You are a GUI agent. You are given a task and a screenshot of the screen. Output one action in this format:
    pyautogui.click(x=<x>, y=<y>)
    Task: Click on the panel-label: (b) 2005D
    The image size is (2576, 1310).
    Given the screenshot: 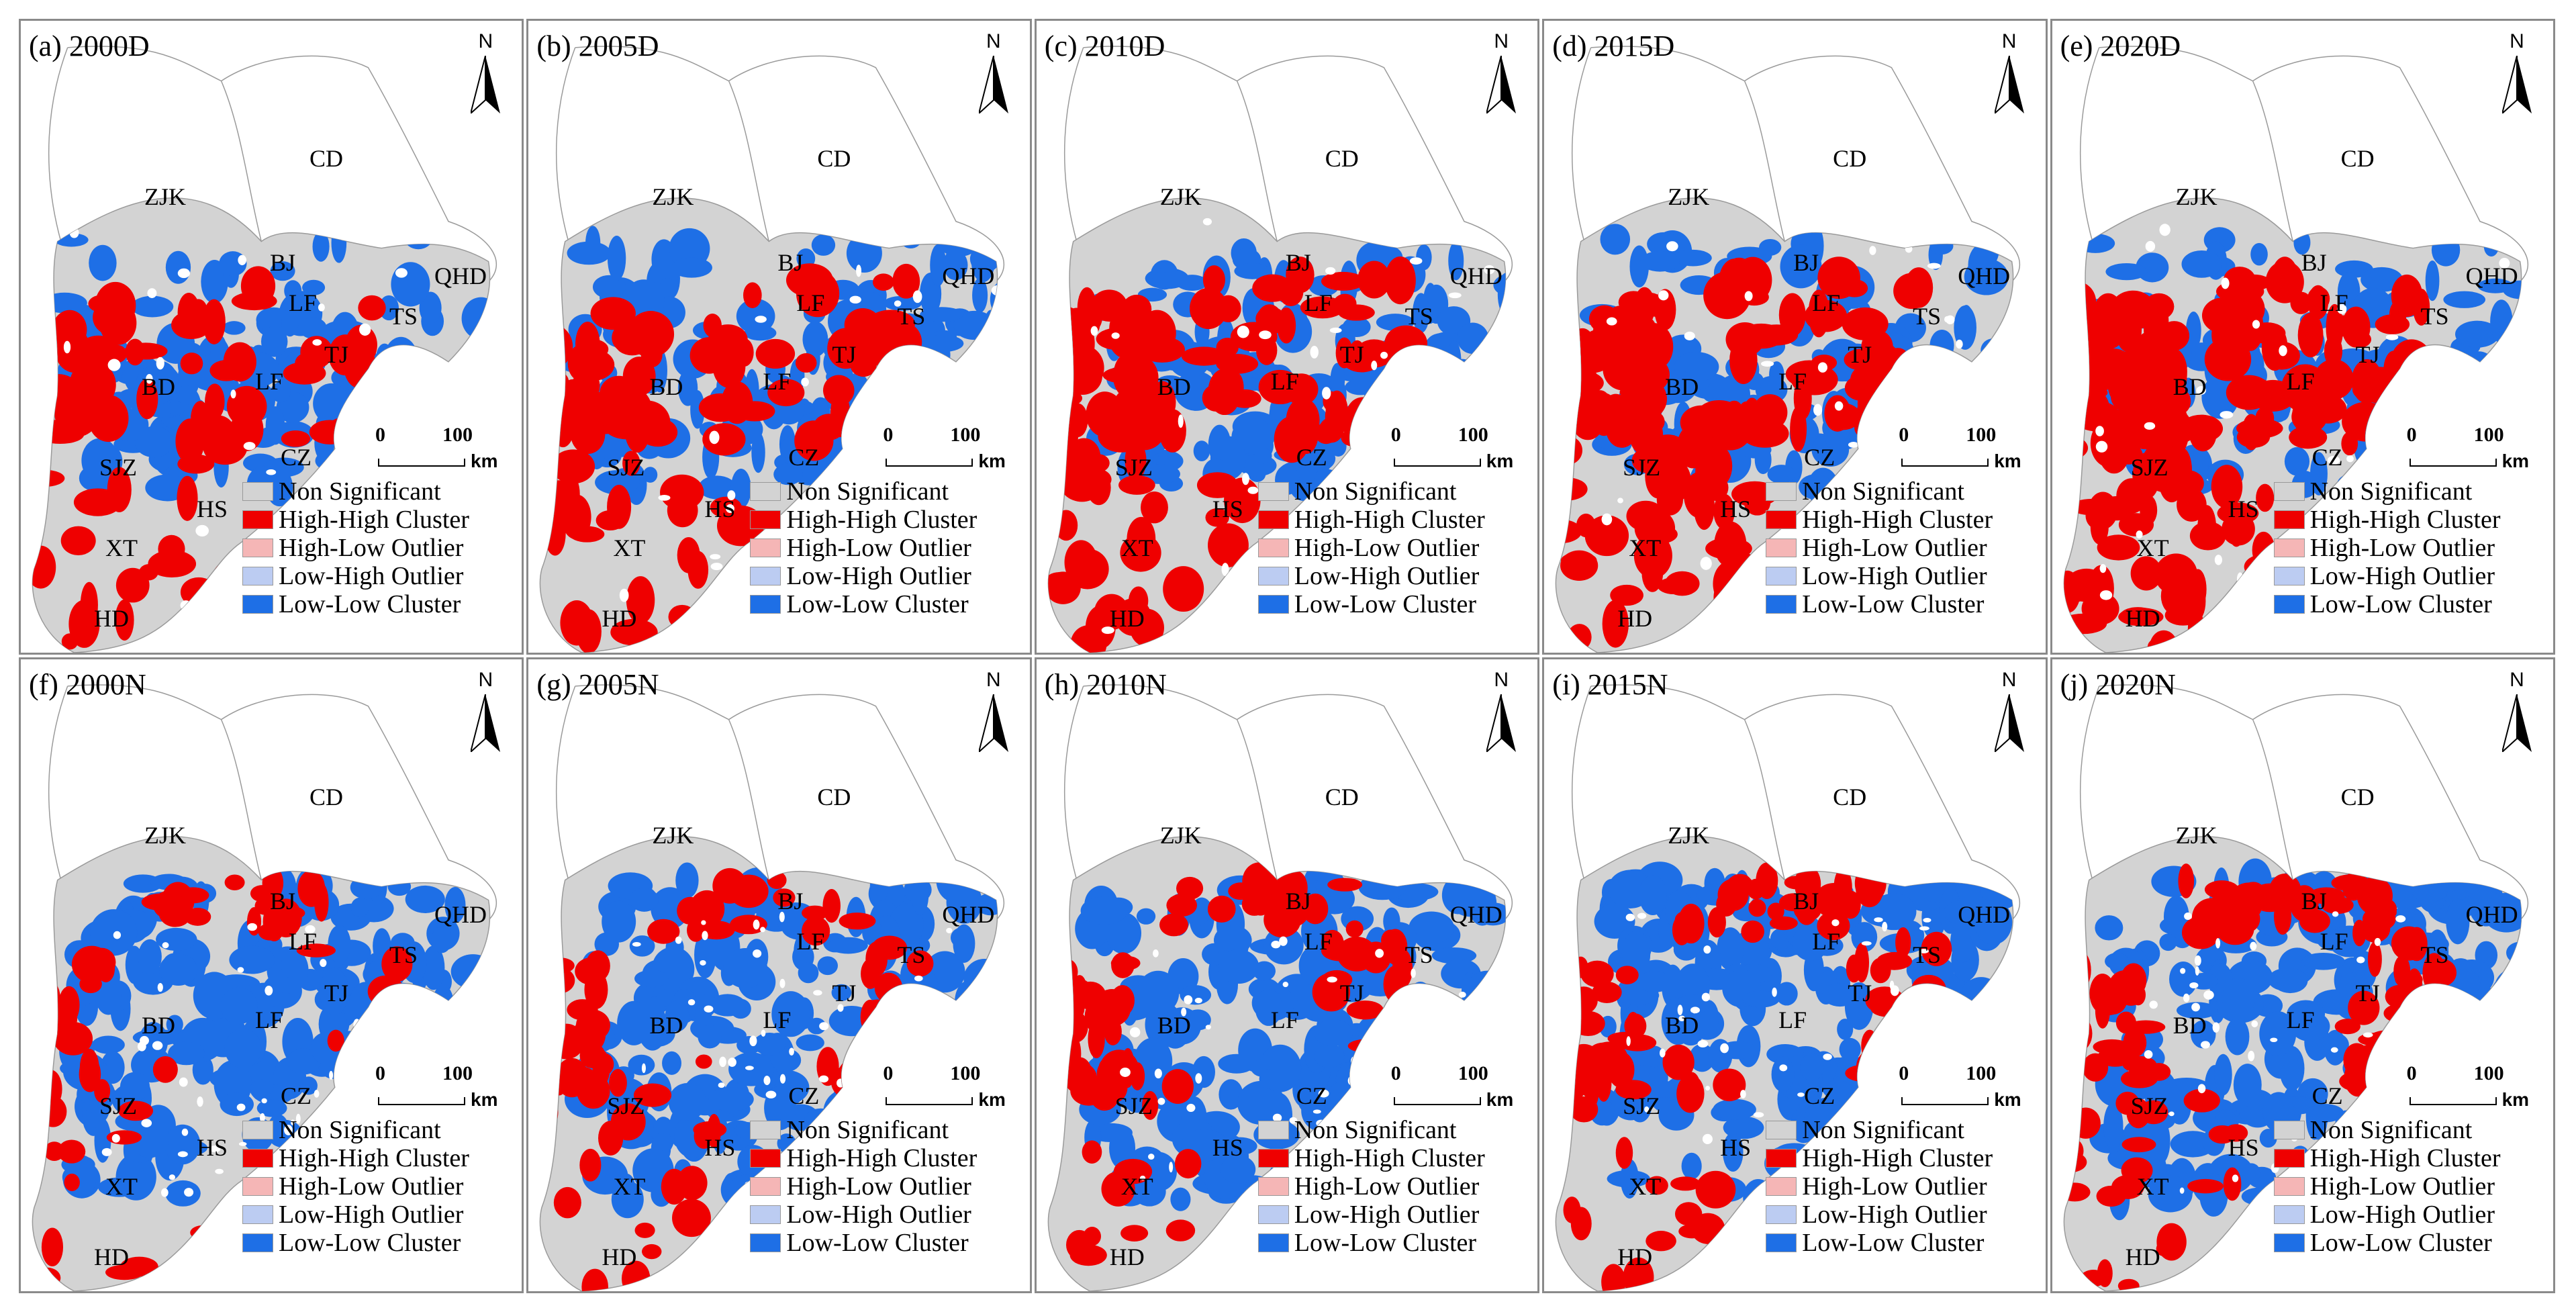 What is the action you would take?
    pyautogui.click(x=597, y=46)
    